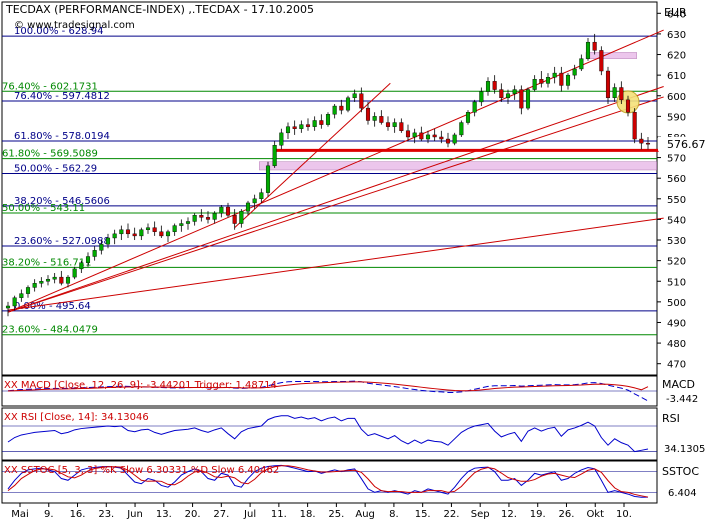  Describe the element at coordinates (678, 384) in the screenshot. I see `macd-axis-label: MACD` at that location.